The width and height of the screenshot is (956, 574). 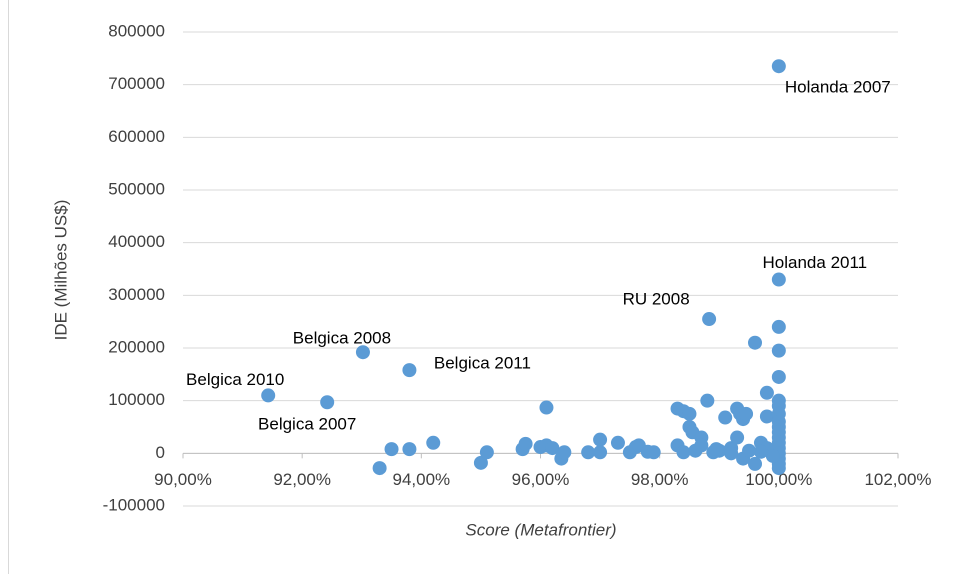 I want to click on point-label: Belgica 2011, so click(x=482, y=363).